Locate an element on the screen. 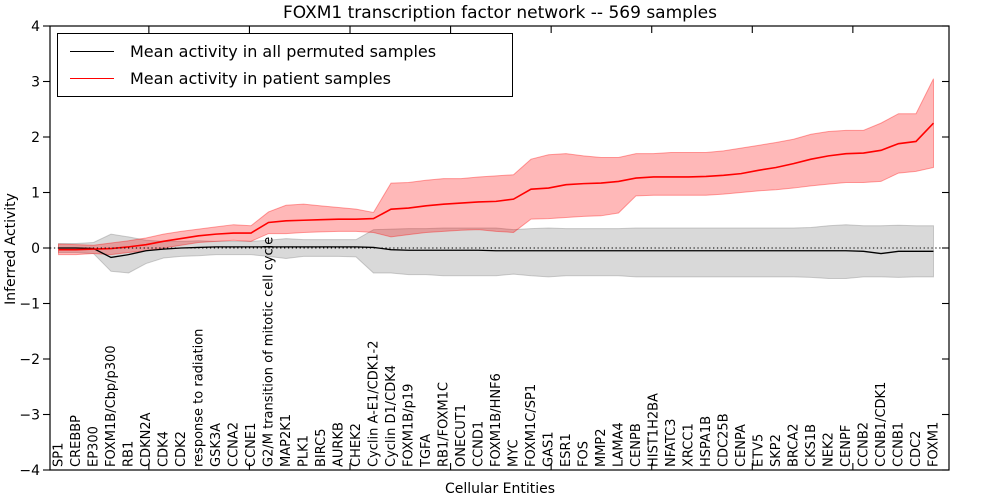  x-tick-label: CREBBP is located at coordinates (76, 441).